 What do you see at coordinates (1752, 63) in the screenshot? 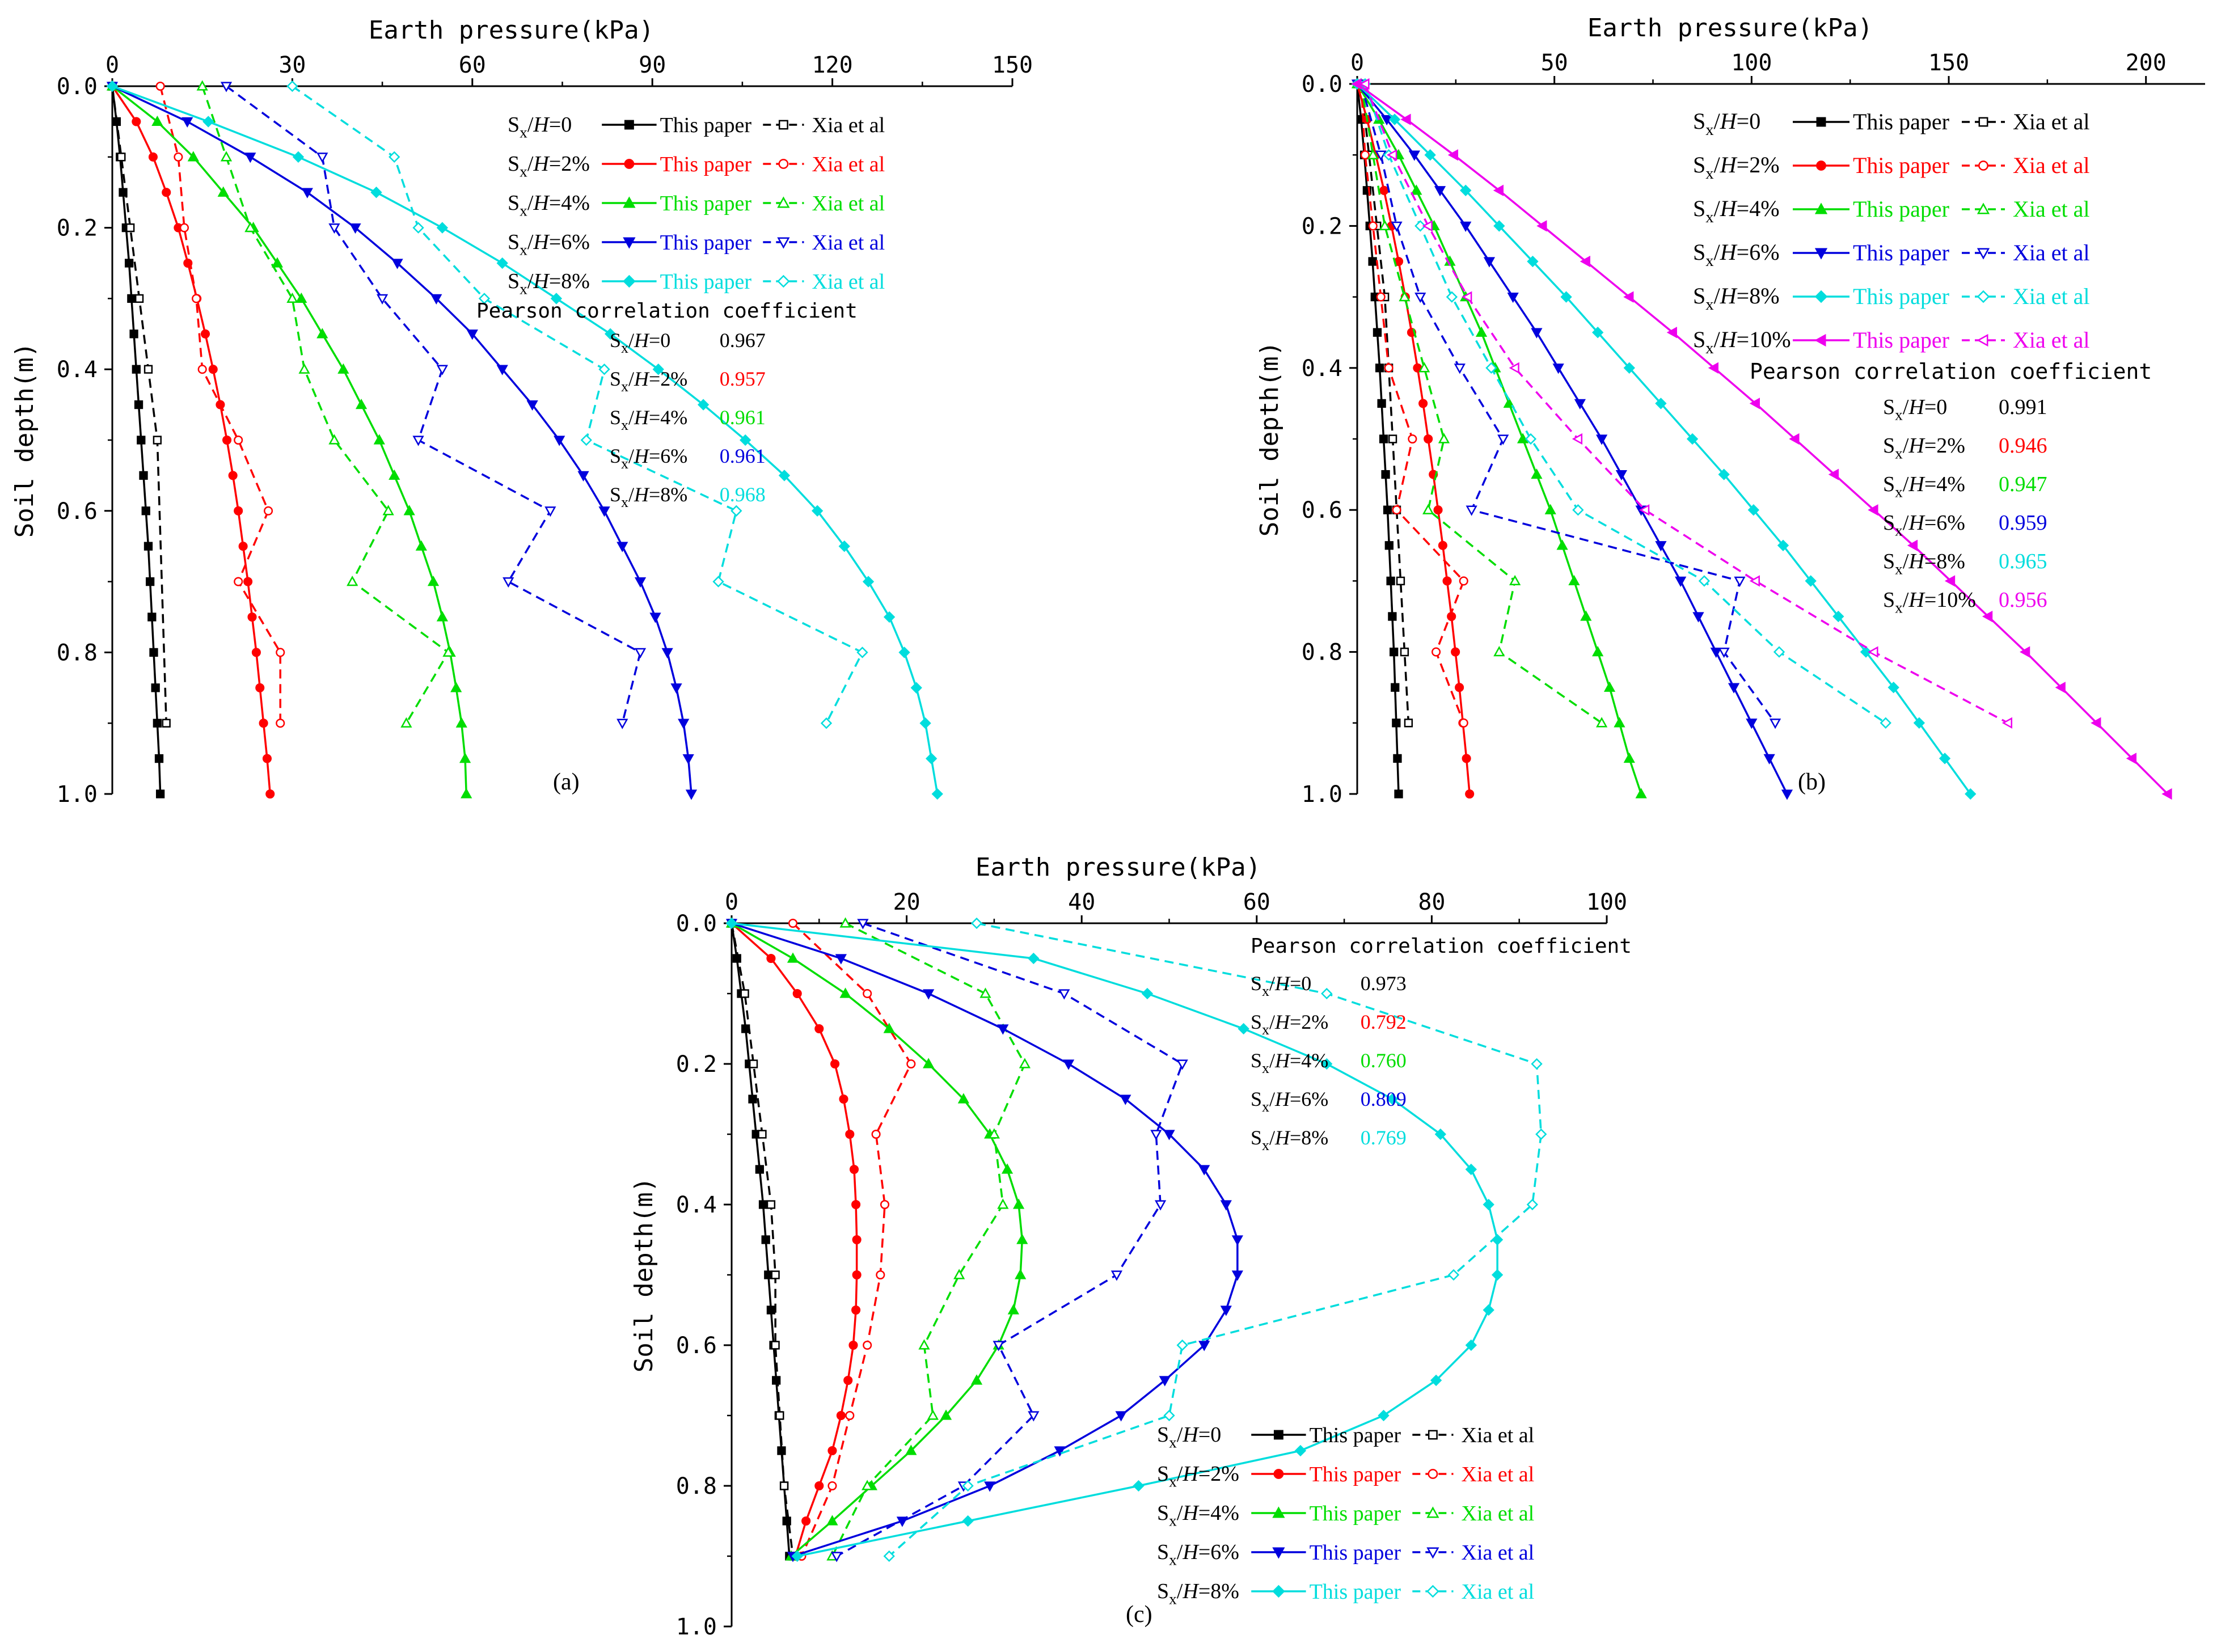
I see `x-tick-label: 100` at bounding box center [1752, 63].